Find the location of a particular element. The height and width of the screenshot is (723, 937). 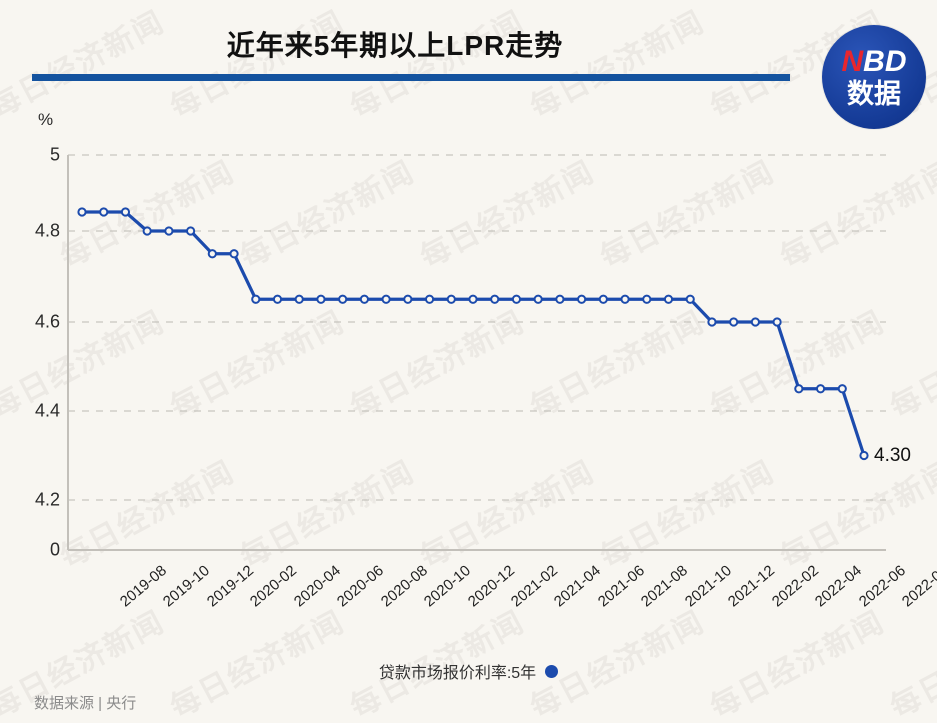

nbd-logo-letters-bd: BD is located at coordinates (885, 61).